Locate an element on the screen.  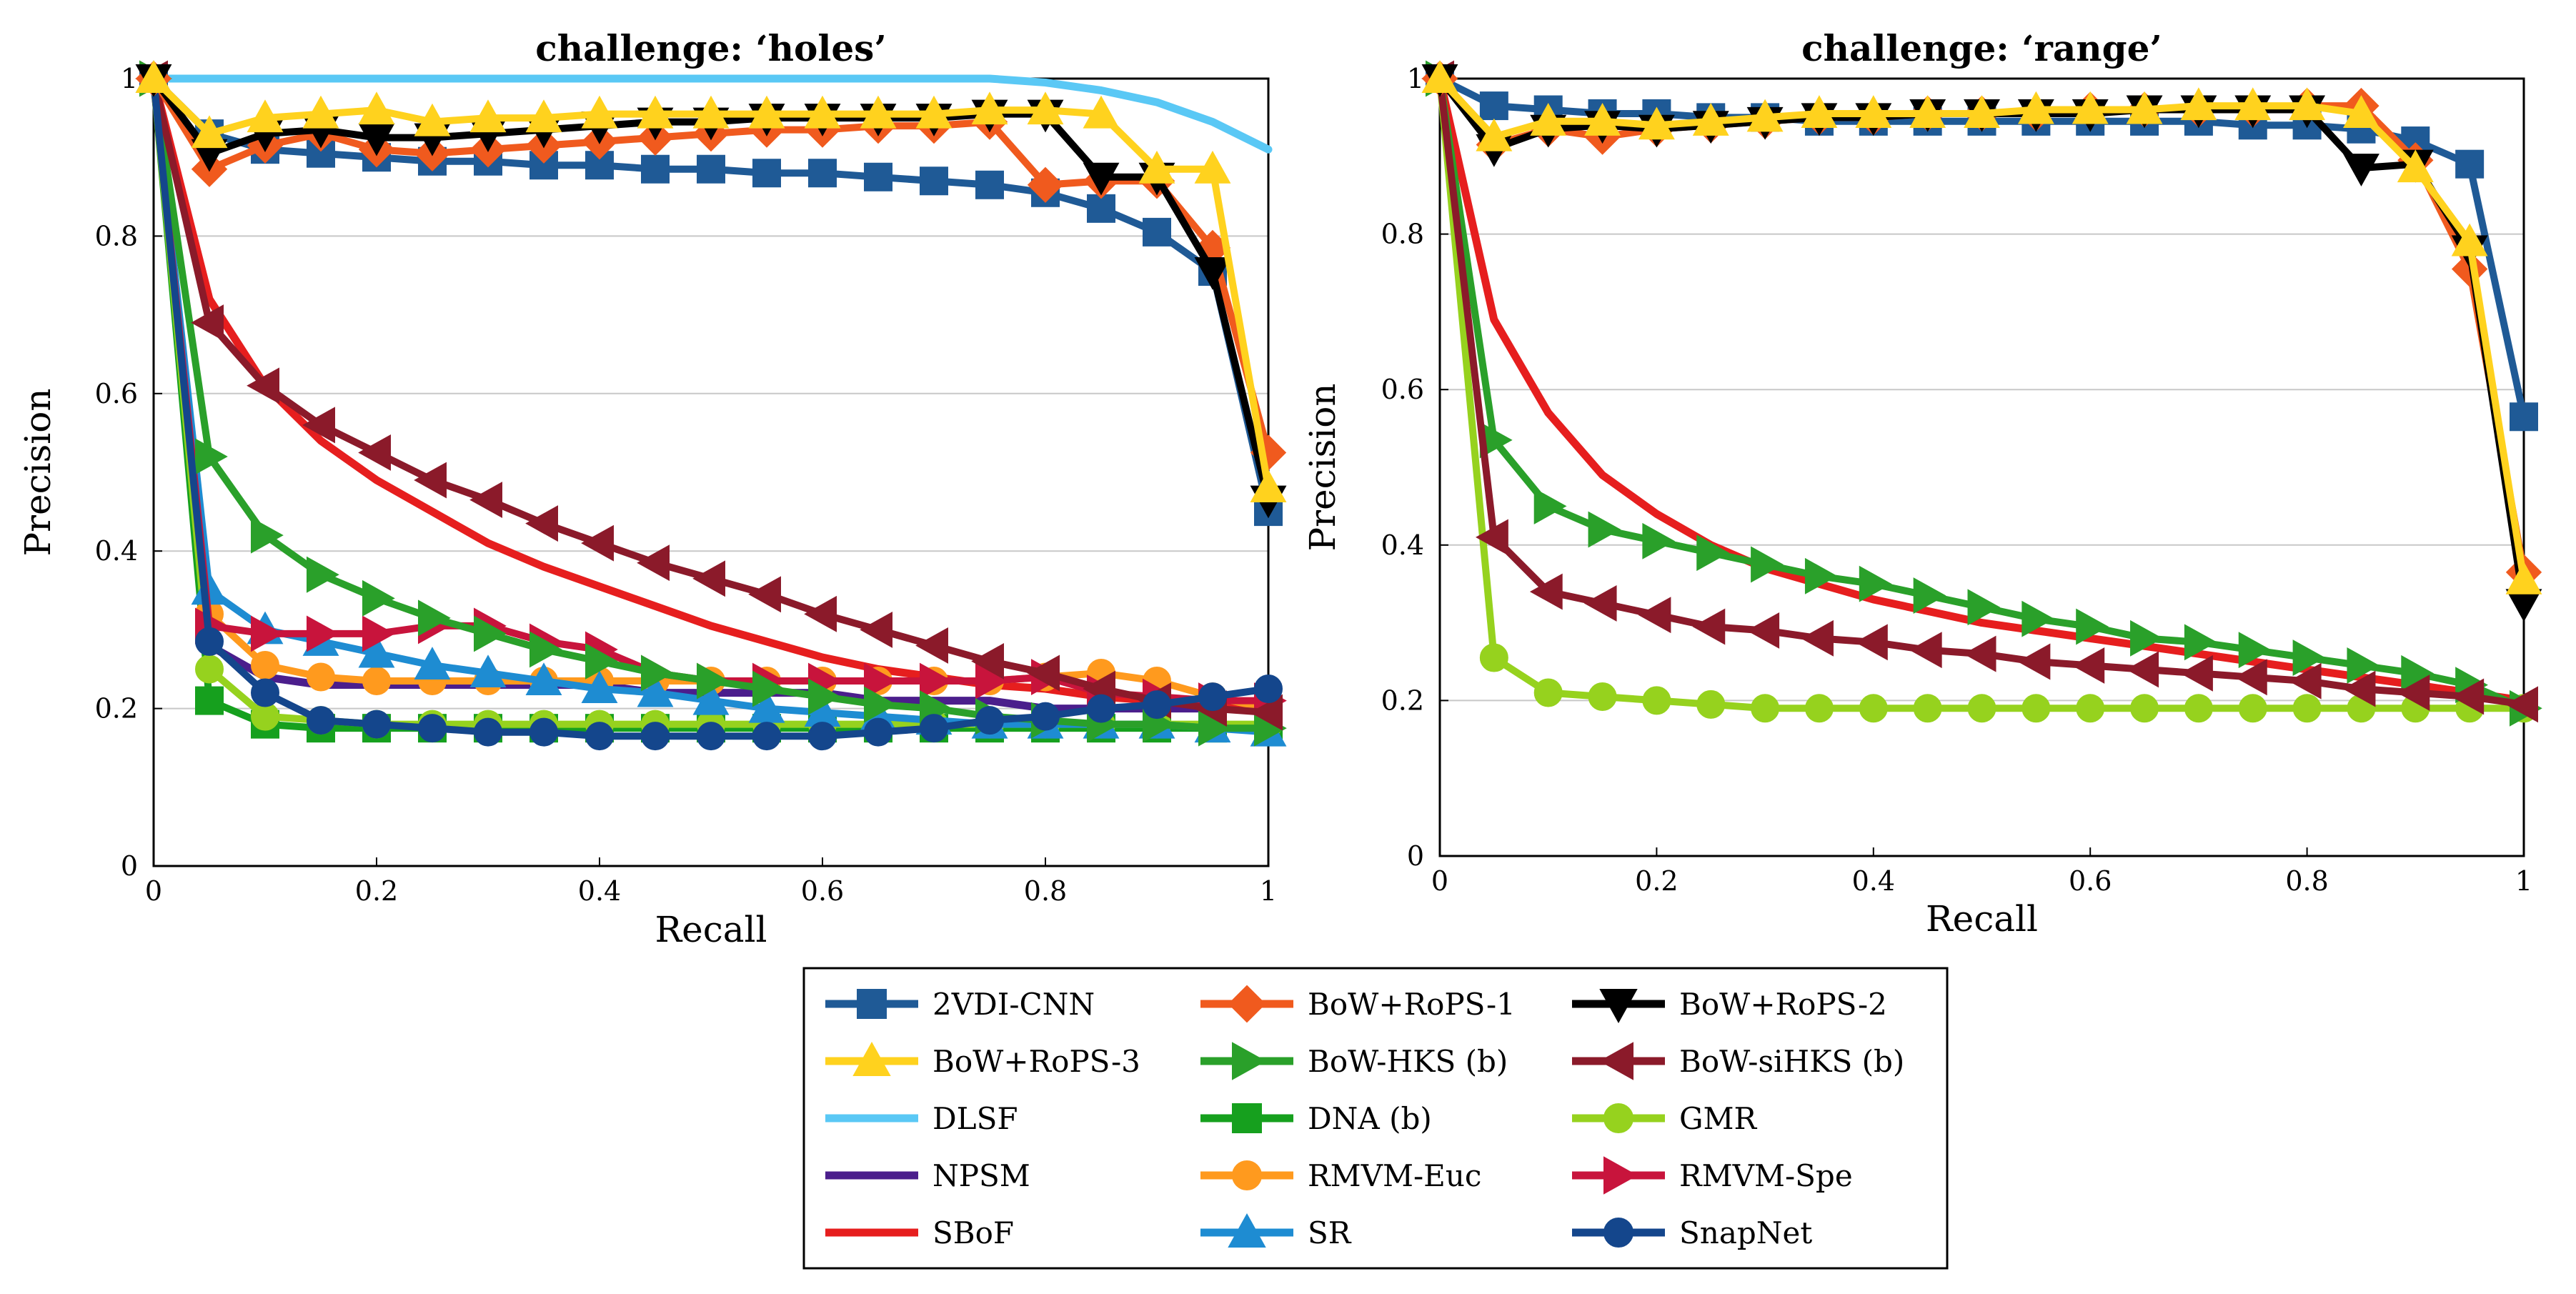
legend-label: NPSM is located at coordinates (981, 1175).